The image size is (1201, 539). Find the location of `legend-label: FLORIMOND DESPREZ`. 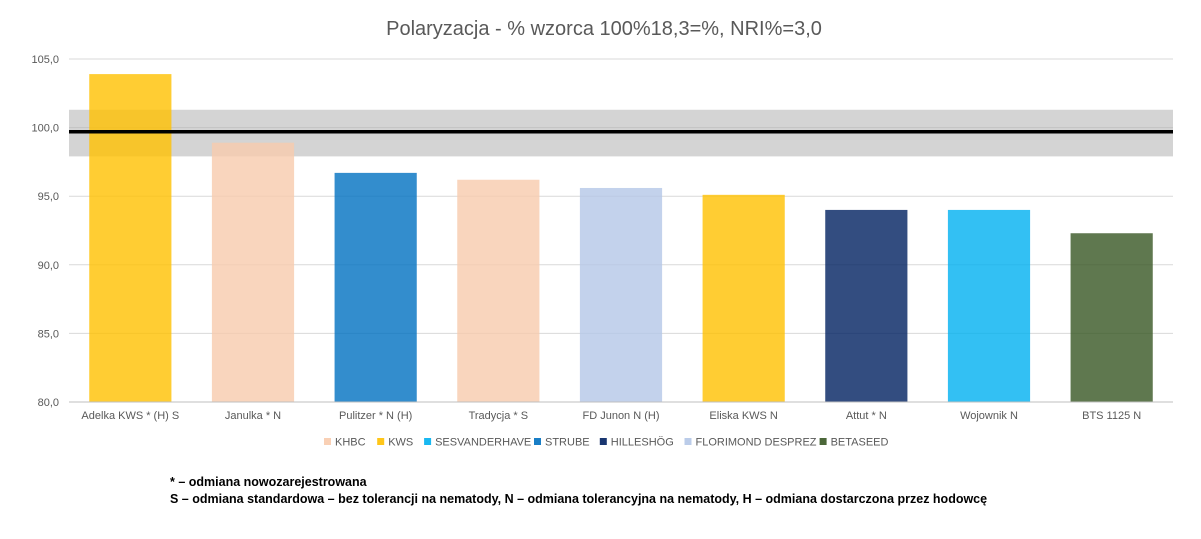

legend-label: FLORIMOND DESPREZ is located at coordinates (756, 443).